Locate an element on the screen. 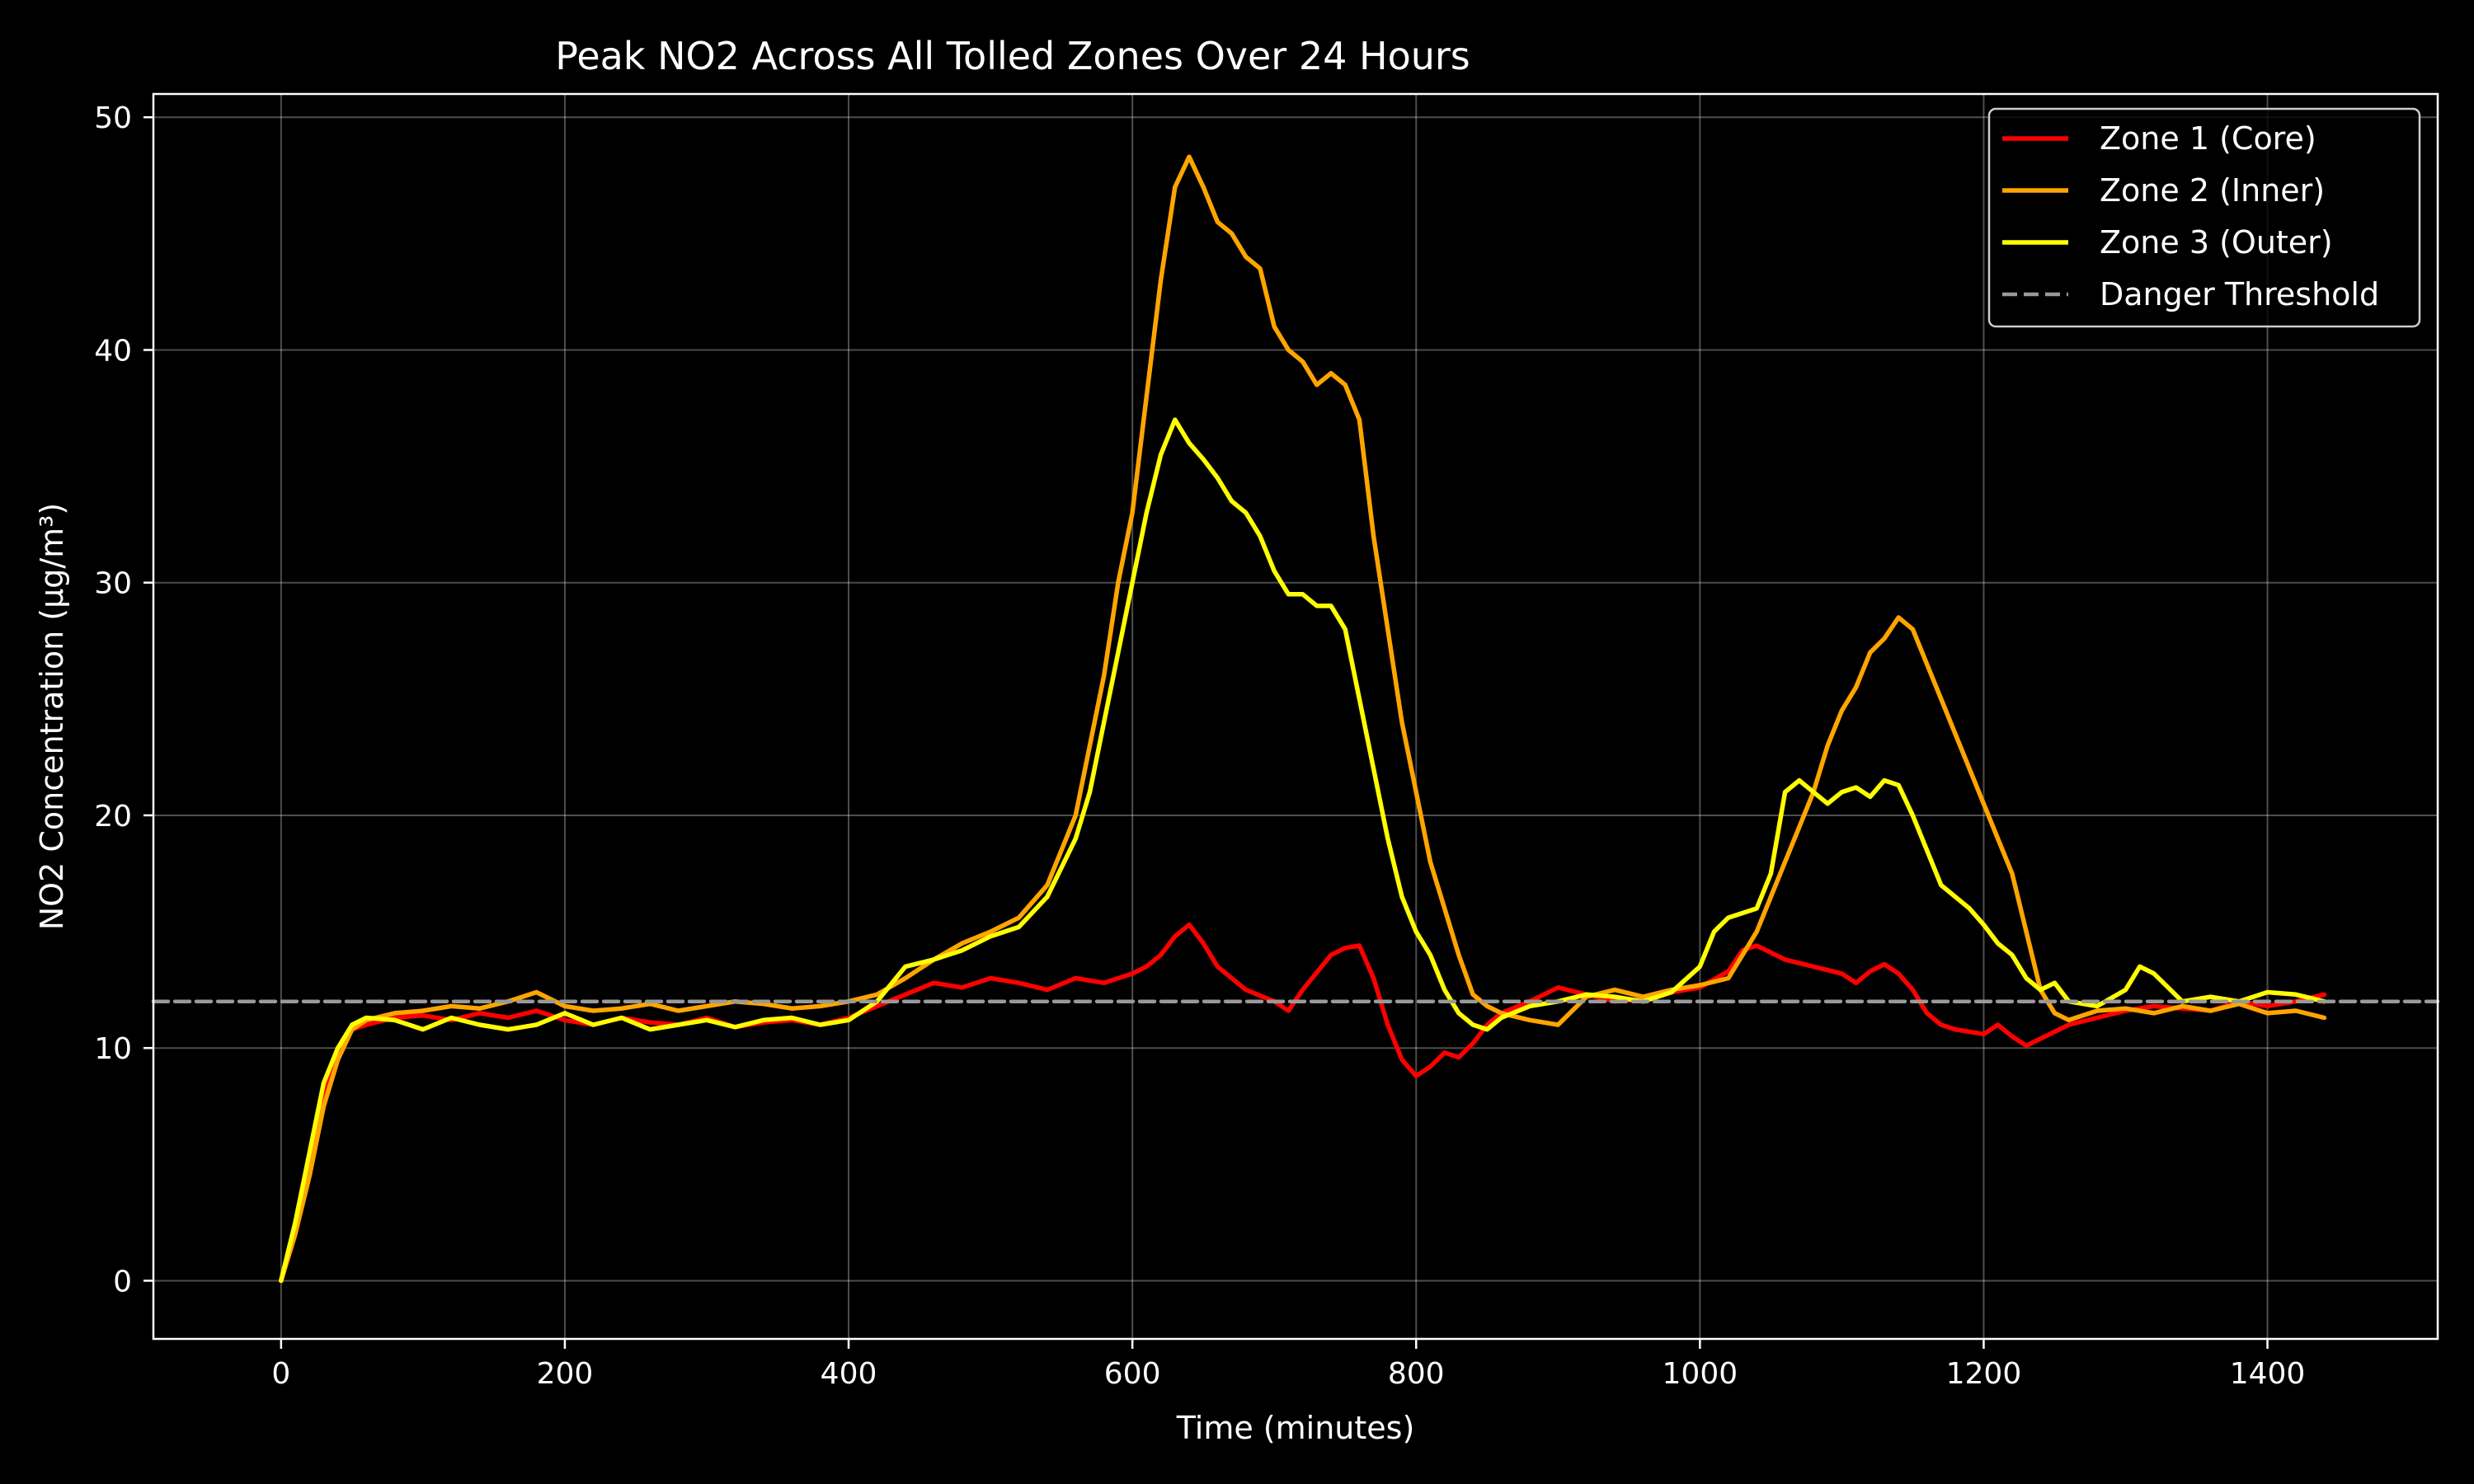 The image size is (2474, 1484). x-tick-label: 1200 is located at coordinates (1984, 1374).